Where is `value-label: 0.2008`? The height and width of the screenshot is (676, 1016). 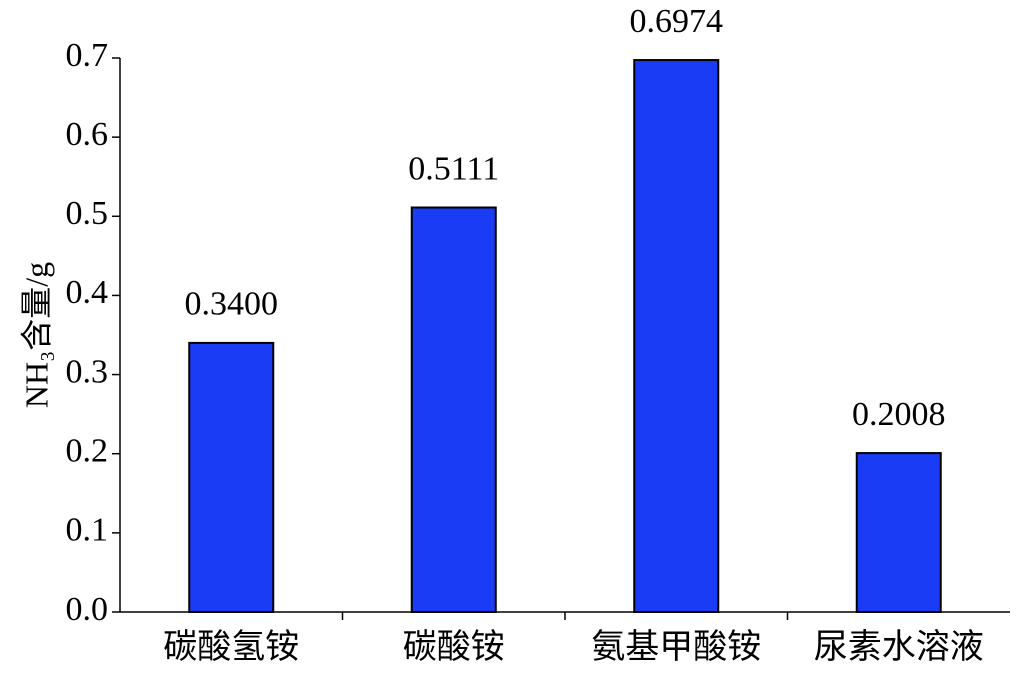
value-label: 0.2008 is located at coordinates (899, 414).